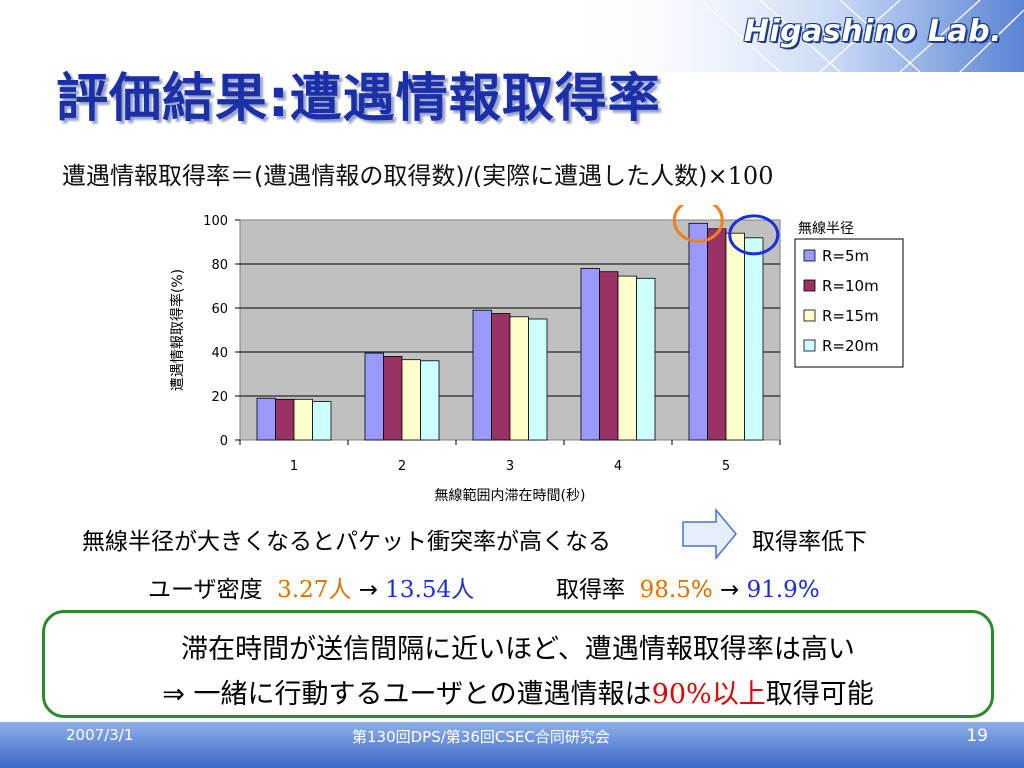 The height and width of the screenshot is (768, 1024). What do you see at coordinates (100, 735) in the screenshot?
I see `footer-date: 2007/3/1` at bounding box center [100, 735].